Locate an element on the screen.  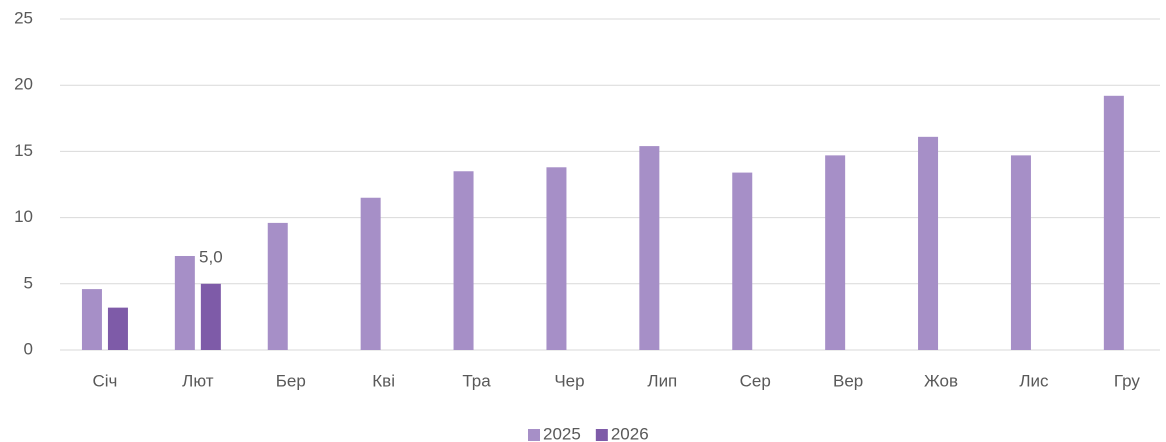
x-tick-label: Бер is located at coordinates (291, 380).